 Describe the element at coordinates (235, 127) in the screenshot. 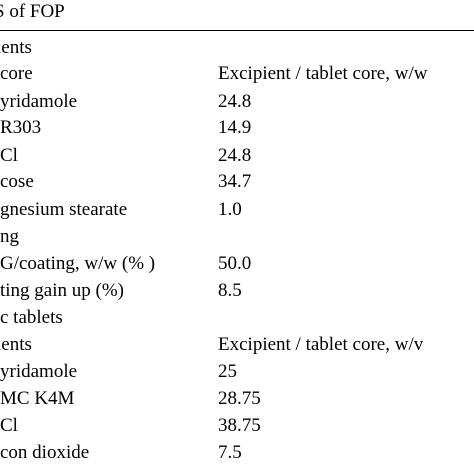

I see `row-value: 14.9` at that location.